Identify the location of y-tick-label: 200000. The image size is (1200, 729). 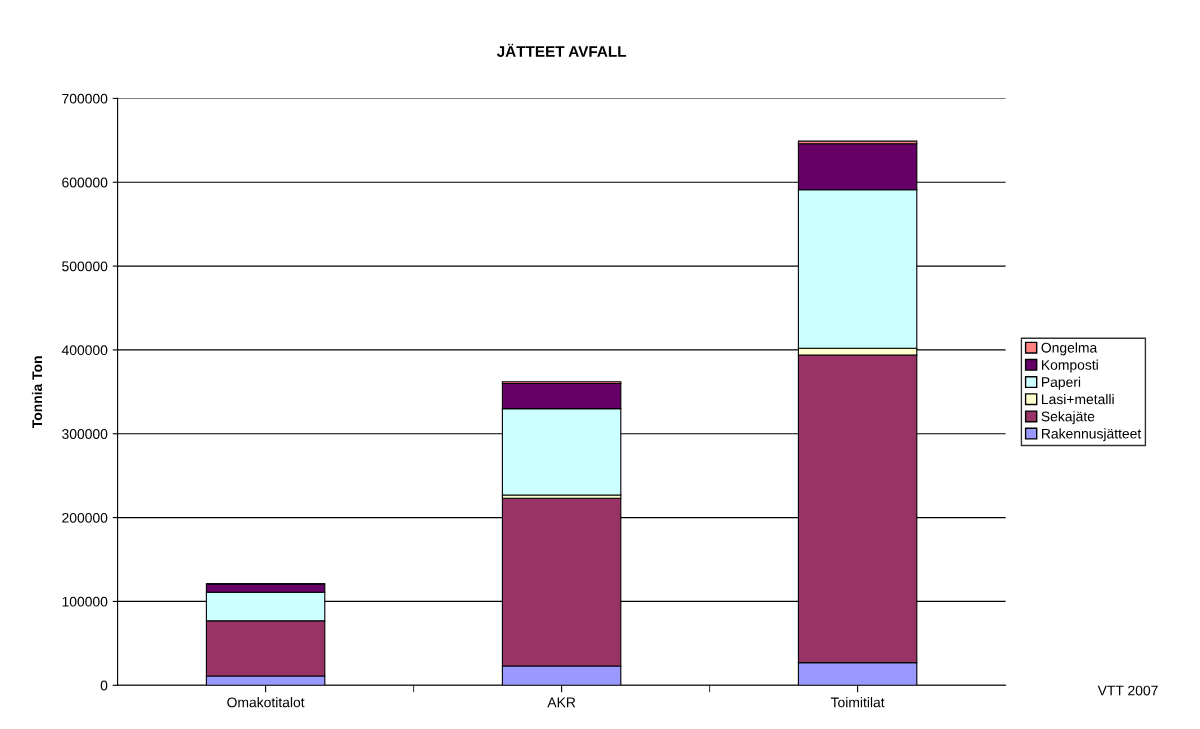
(85, 517).